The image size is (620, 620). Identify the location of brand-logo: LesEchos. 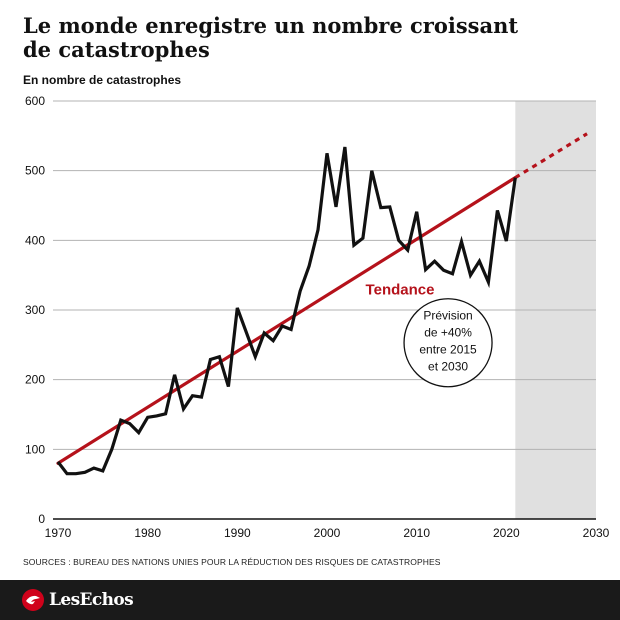
(78, 600).